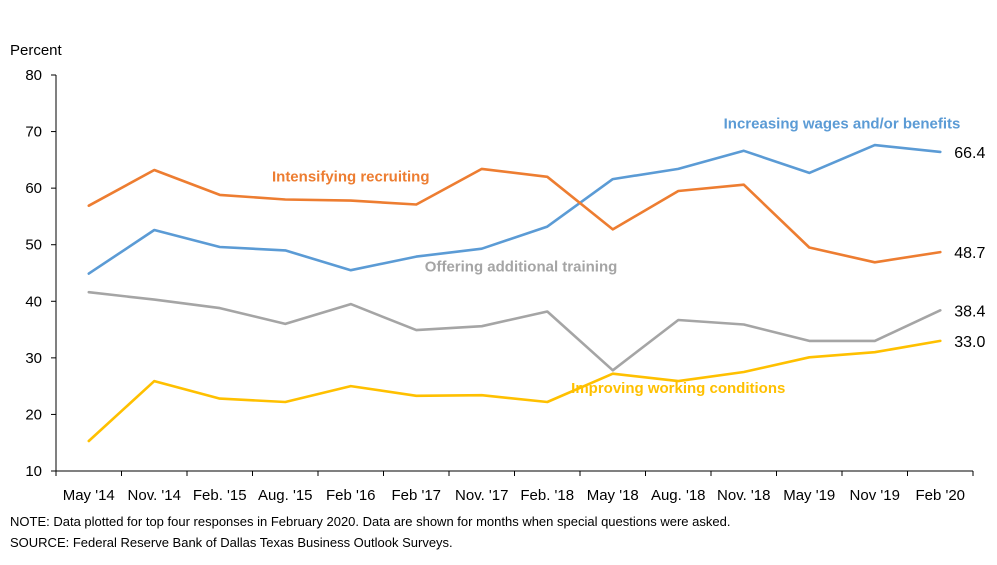 The height and width of the screenshot is (565, 997). What do you see at coordinates (969, 153) in the screenshot?
I see `end-value-label: 66.4` at bounding box center [969, 153].